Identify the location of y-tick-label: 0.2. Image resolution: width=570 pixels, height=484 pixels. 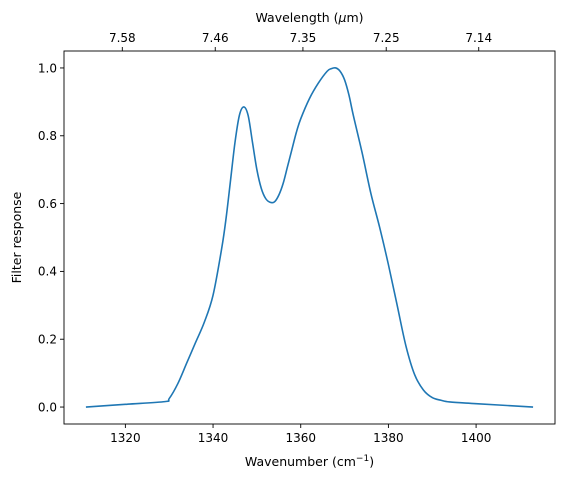
(47, 340).